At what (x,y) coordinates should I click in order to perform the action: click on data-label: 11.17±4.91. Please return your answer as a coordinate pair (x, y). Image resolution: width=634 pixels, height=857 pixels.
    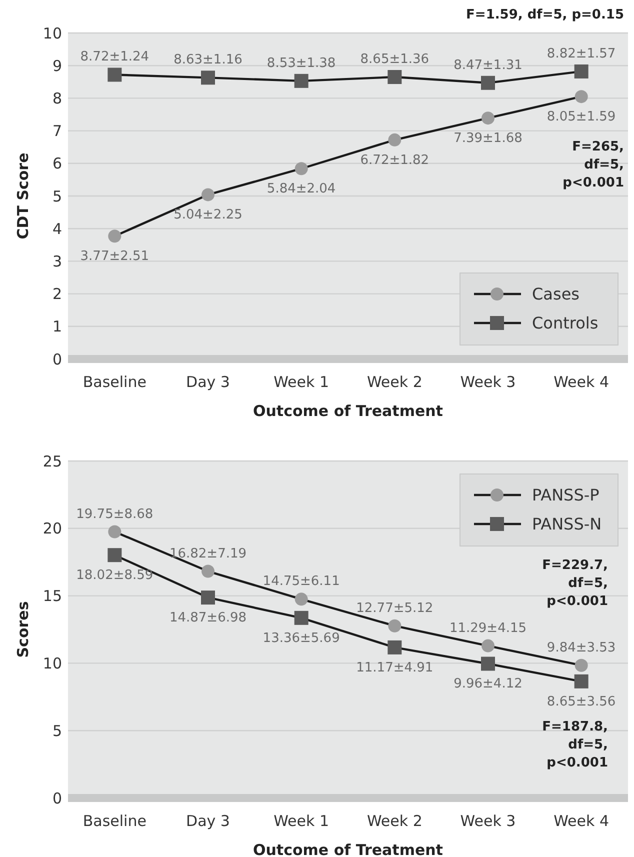
    Looking at the image, I should click on (395, 668).